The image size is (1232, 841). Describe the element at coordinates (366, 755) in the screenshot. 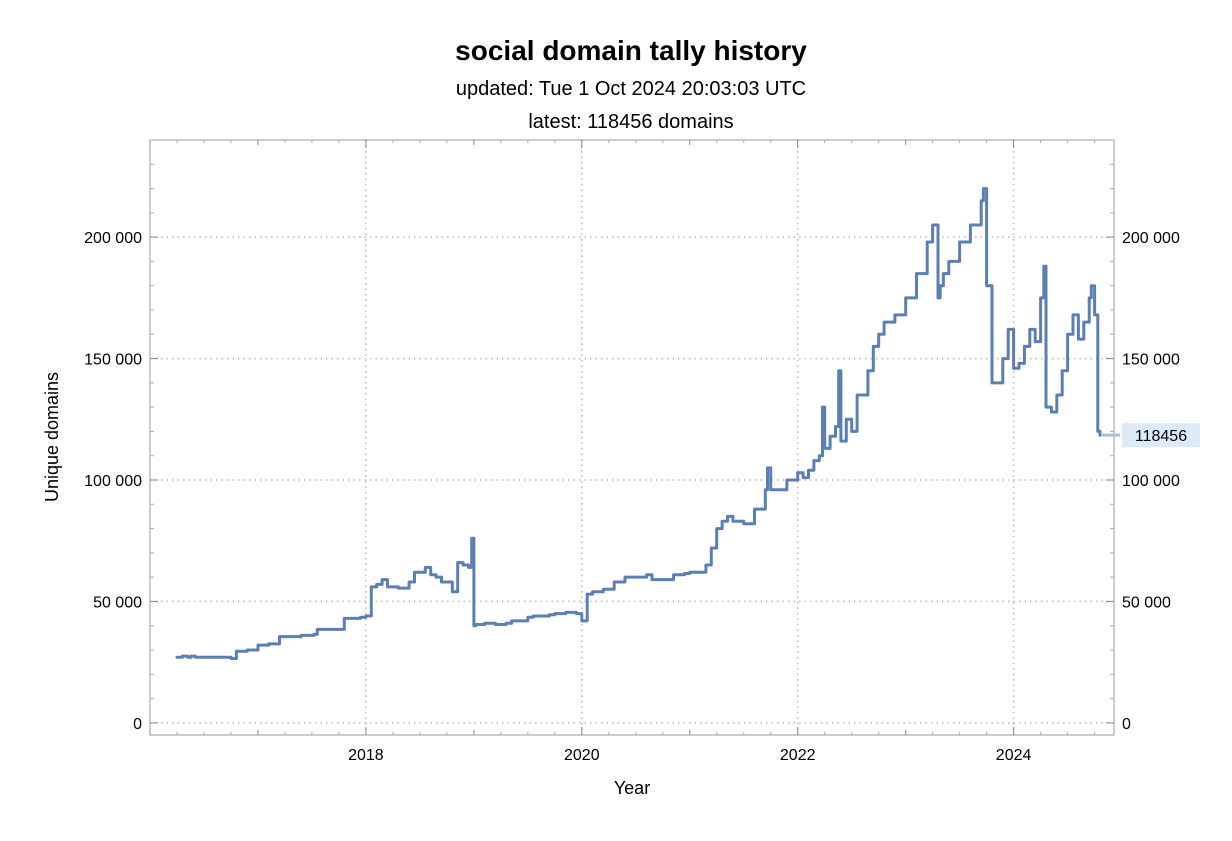

I see `x-tick-label: 2018` at that location.